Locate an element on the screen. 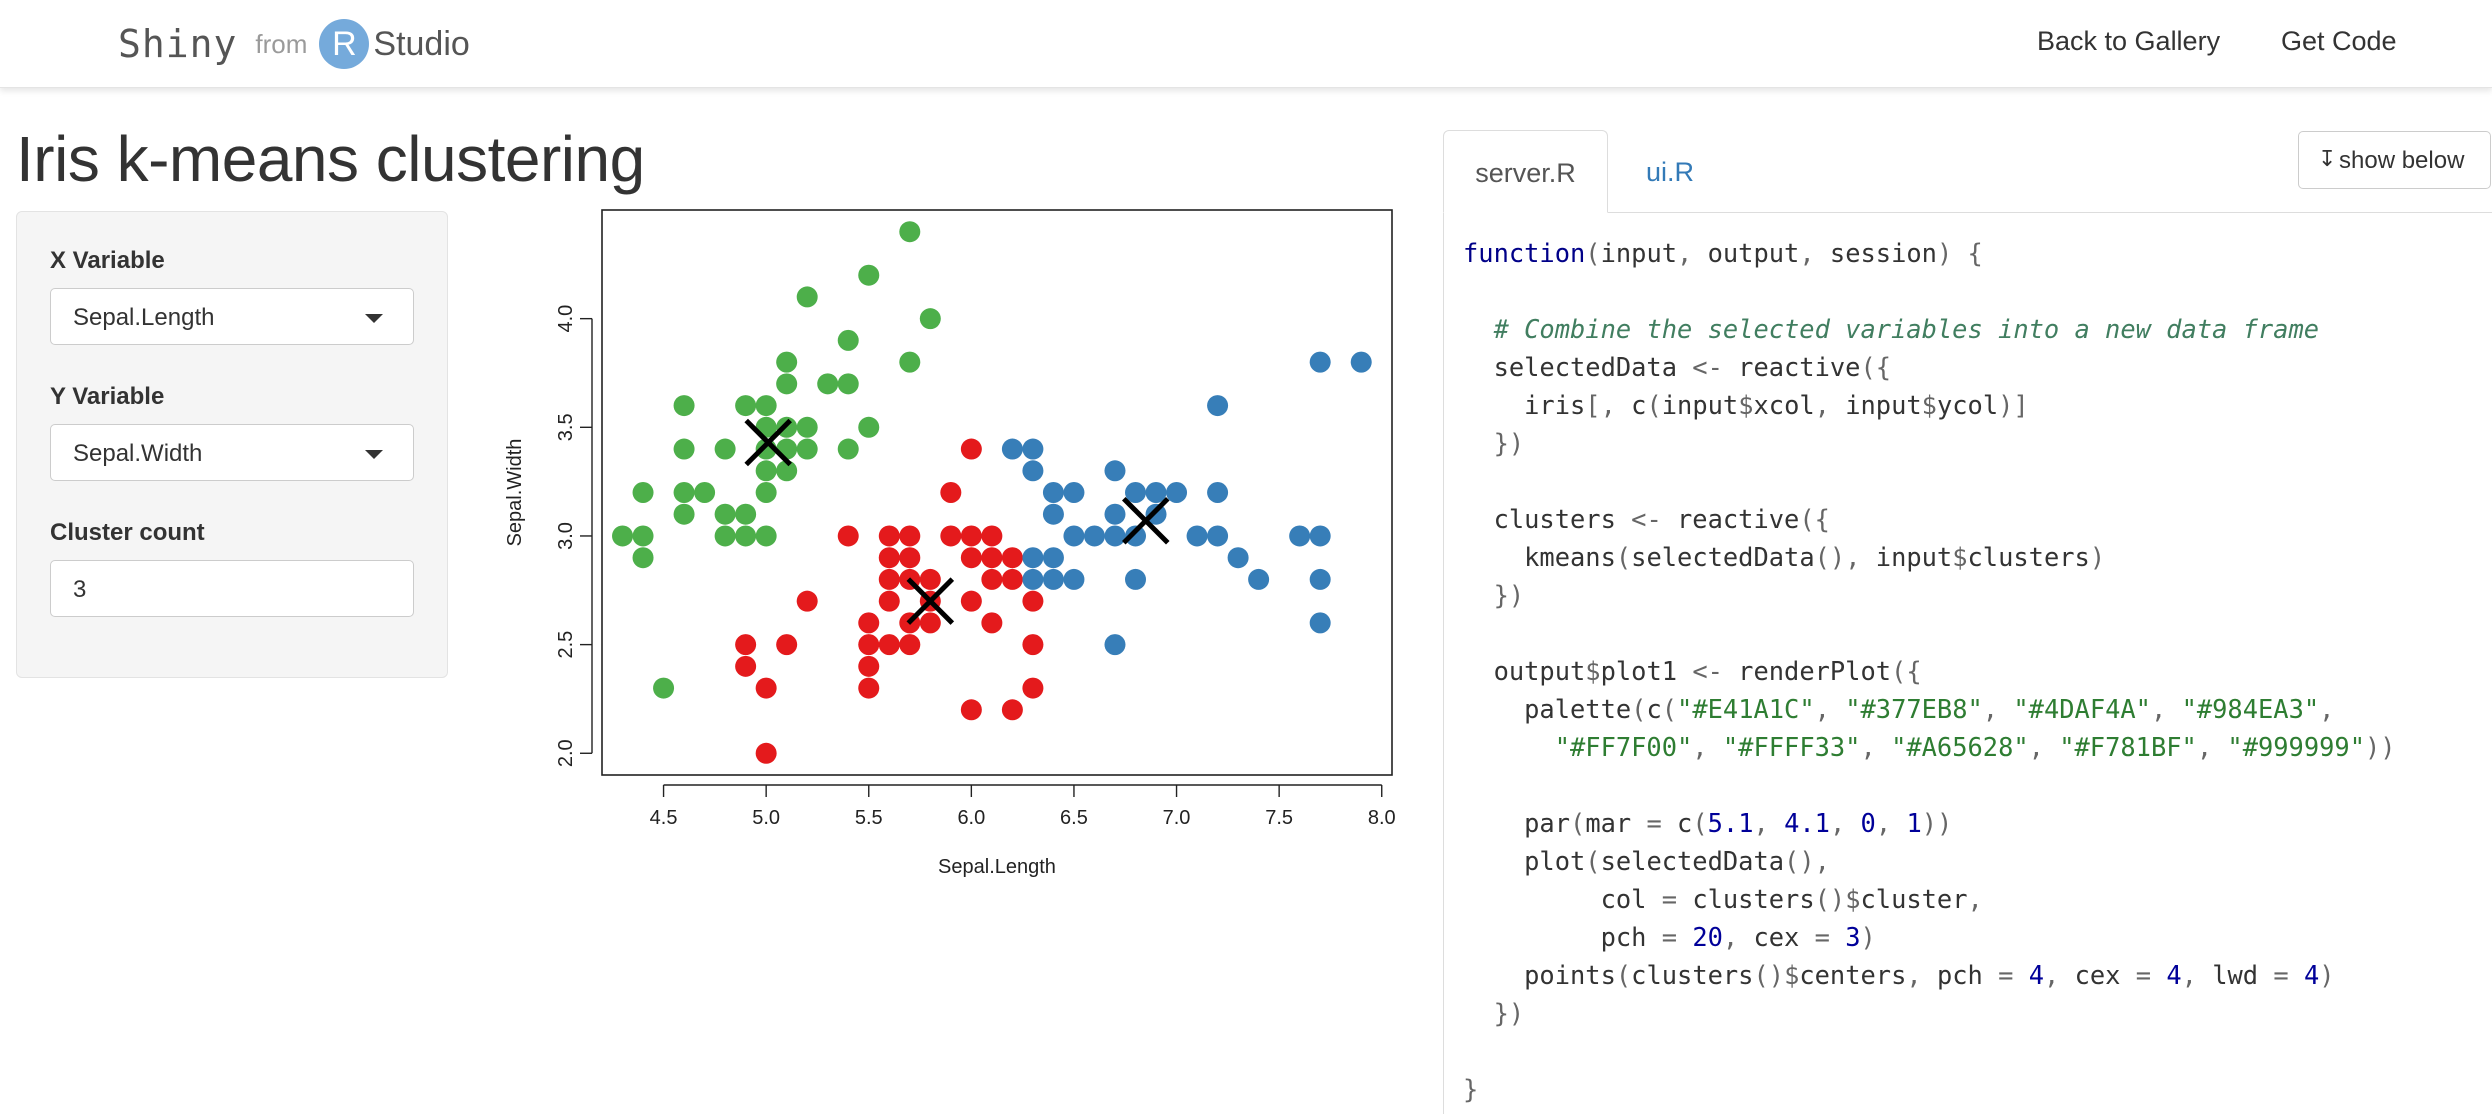 The width and height of the screenshot is (2492, 1114). tab-server-r: server.R is located at coordinates (1525, 171).